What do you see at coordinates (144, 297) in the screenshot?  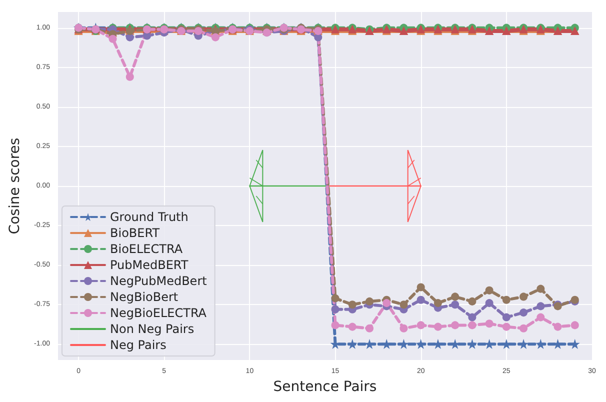 I see `legend-label: NegBioBert` at bounding box center [144, 297].